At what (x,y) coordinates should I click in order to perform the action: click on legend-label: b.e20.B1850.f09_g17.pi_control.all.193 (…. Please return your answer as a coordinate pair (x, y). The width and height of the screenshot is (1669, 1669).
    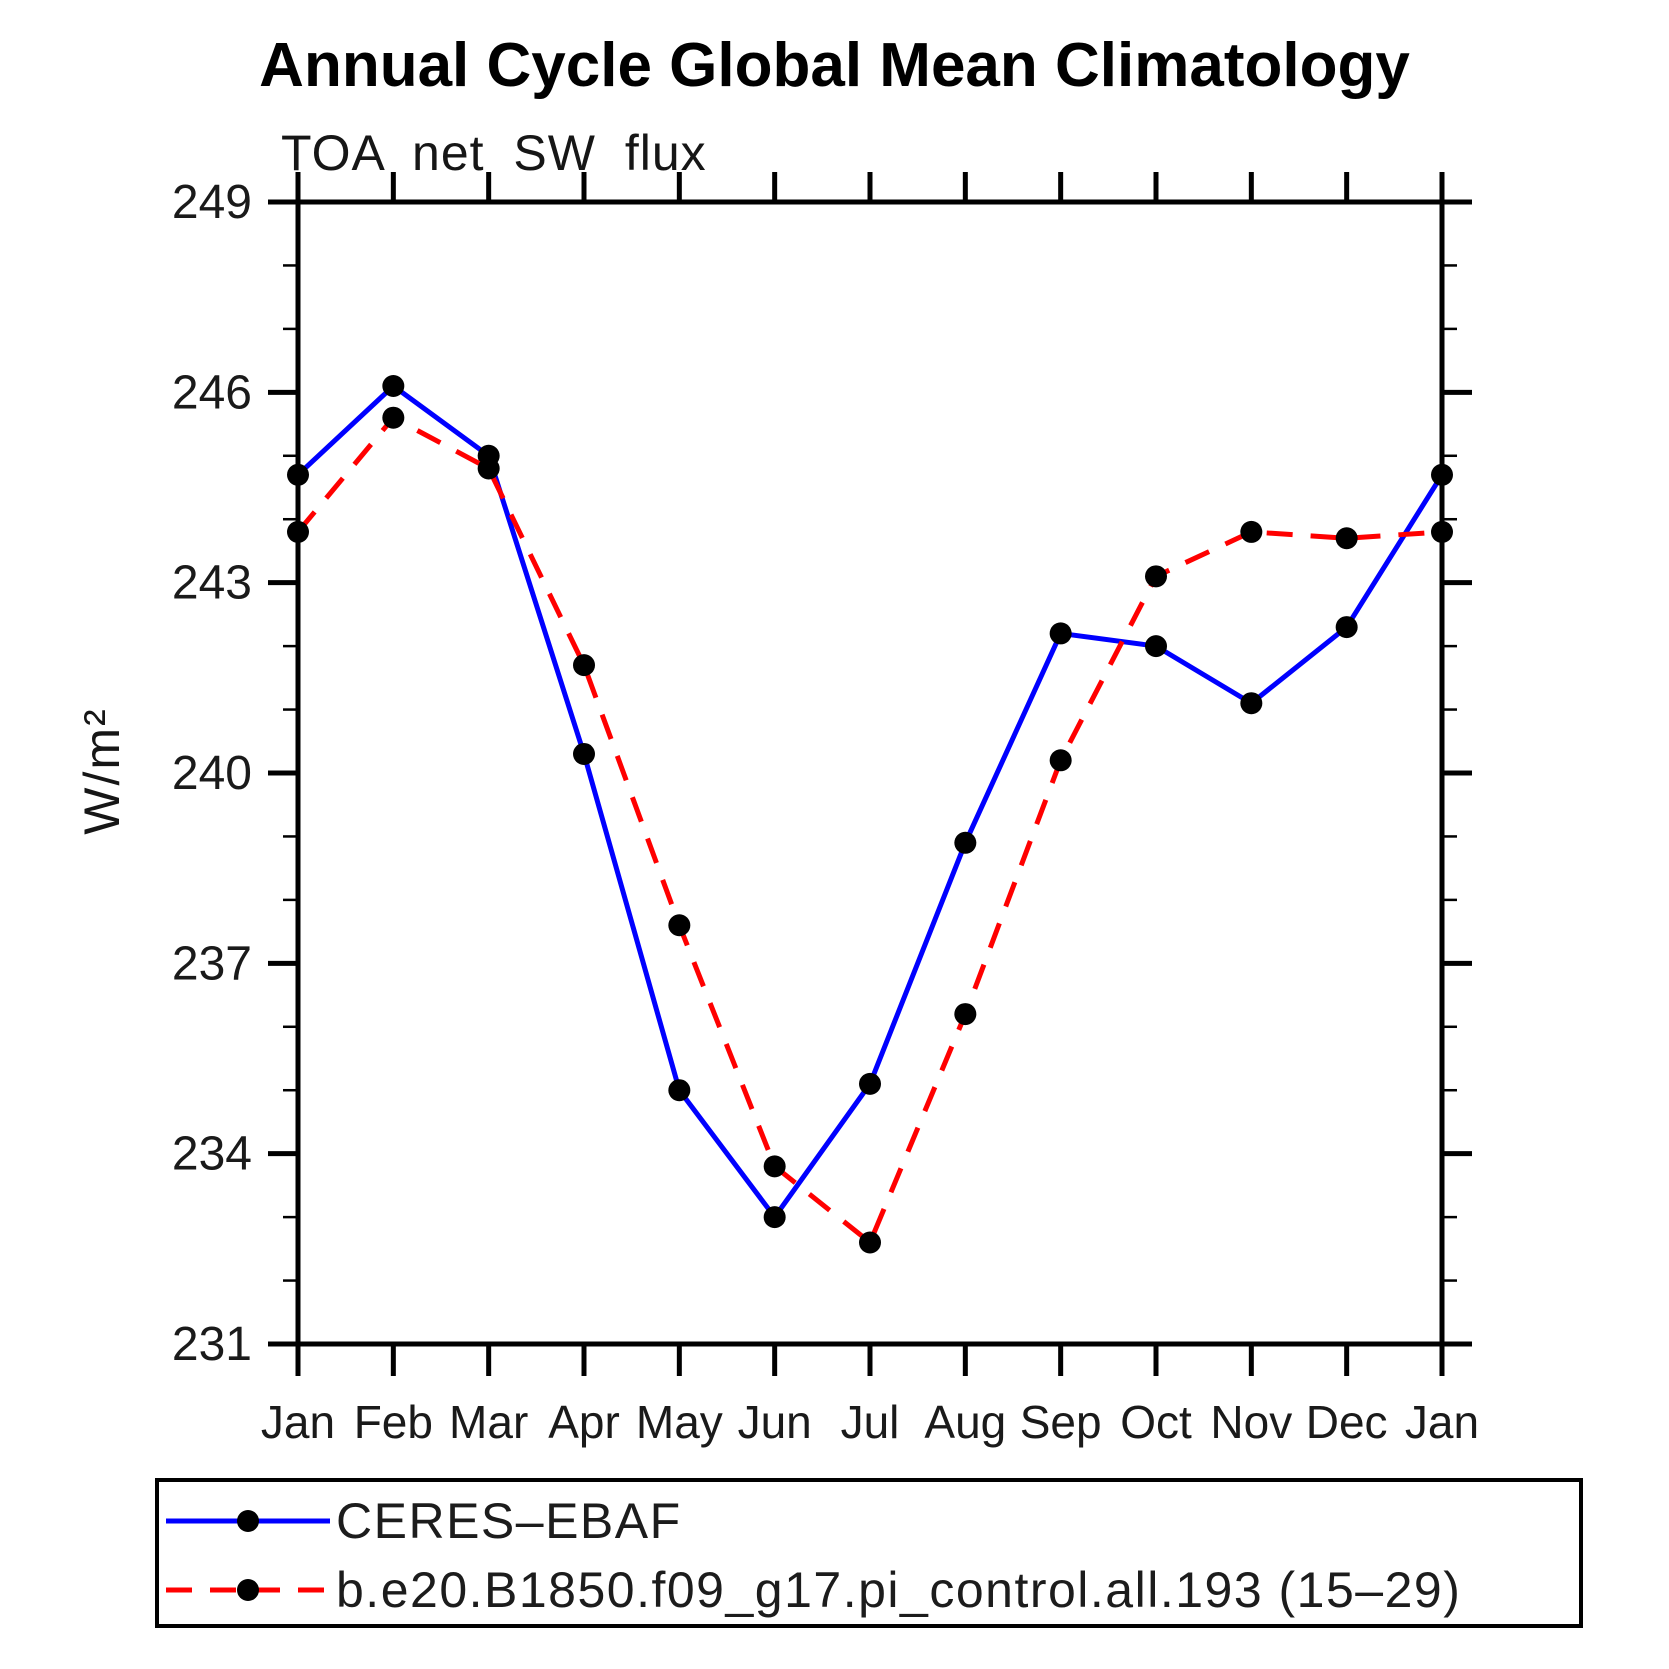
    Looking at the image, I should click on (899, 1590).